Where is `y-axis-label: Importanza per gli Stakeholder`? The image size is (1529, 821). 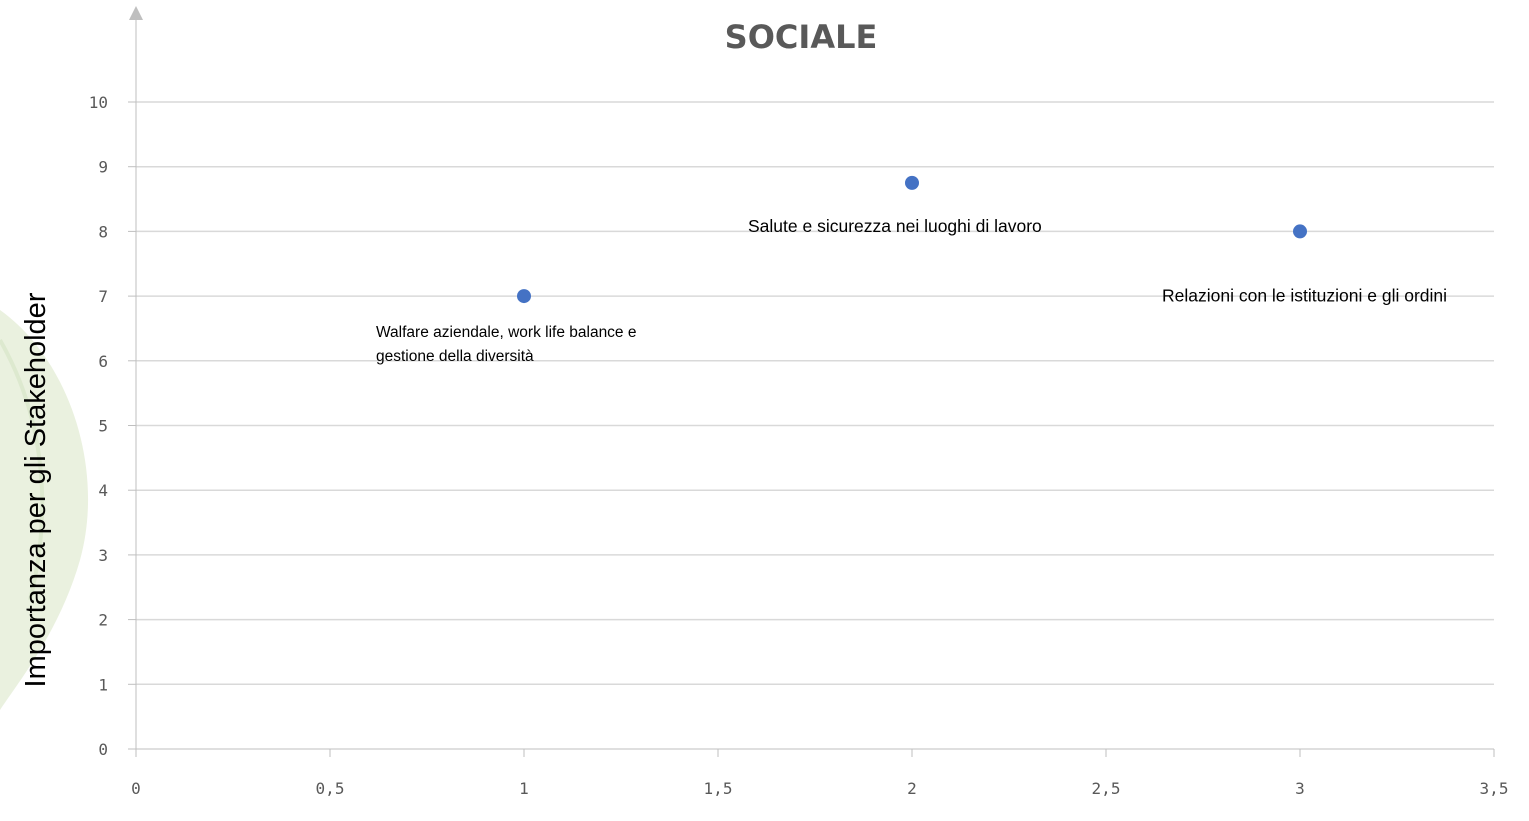
y-axis-label: Importanza per gli Stakeholder is located at coordinates (36, 489).